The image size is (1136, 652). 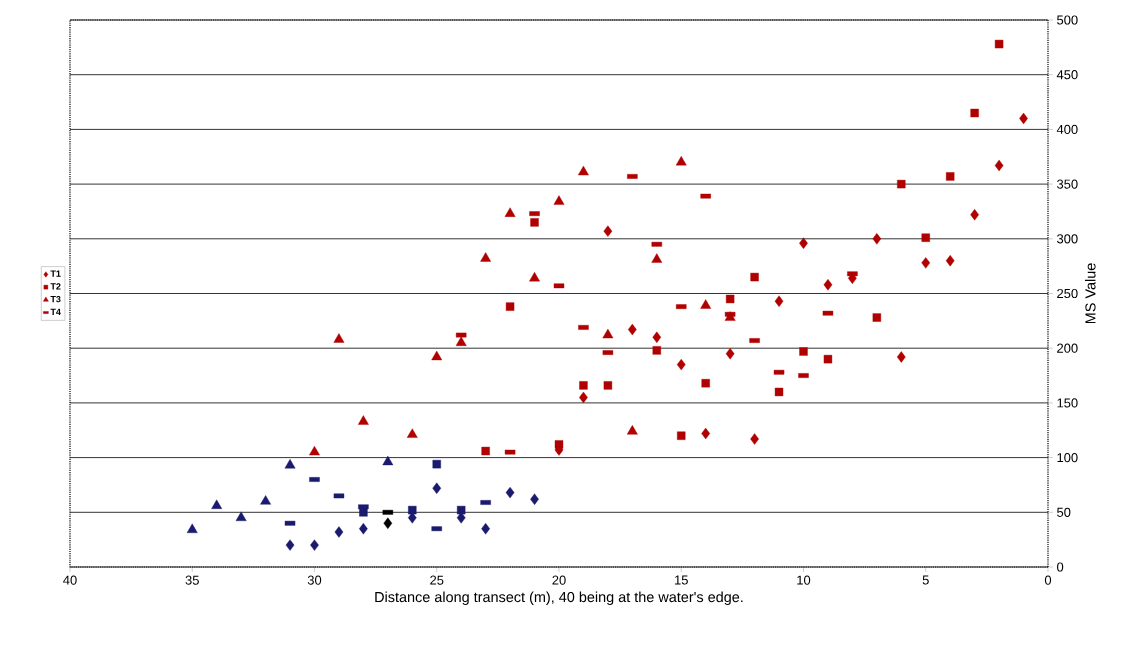 I want to click on x-tick-label: 40, so click(x=70, y=580).